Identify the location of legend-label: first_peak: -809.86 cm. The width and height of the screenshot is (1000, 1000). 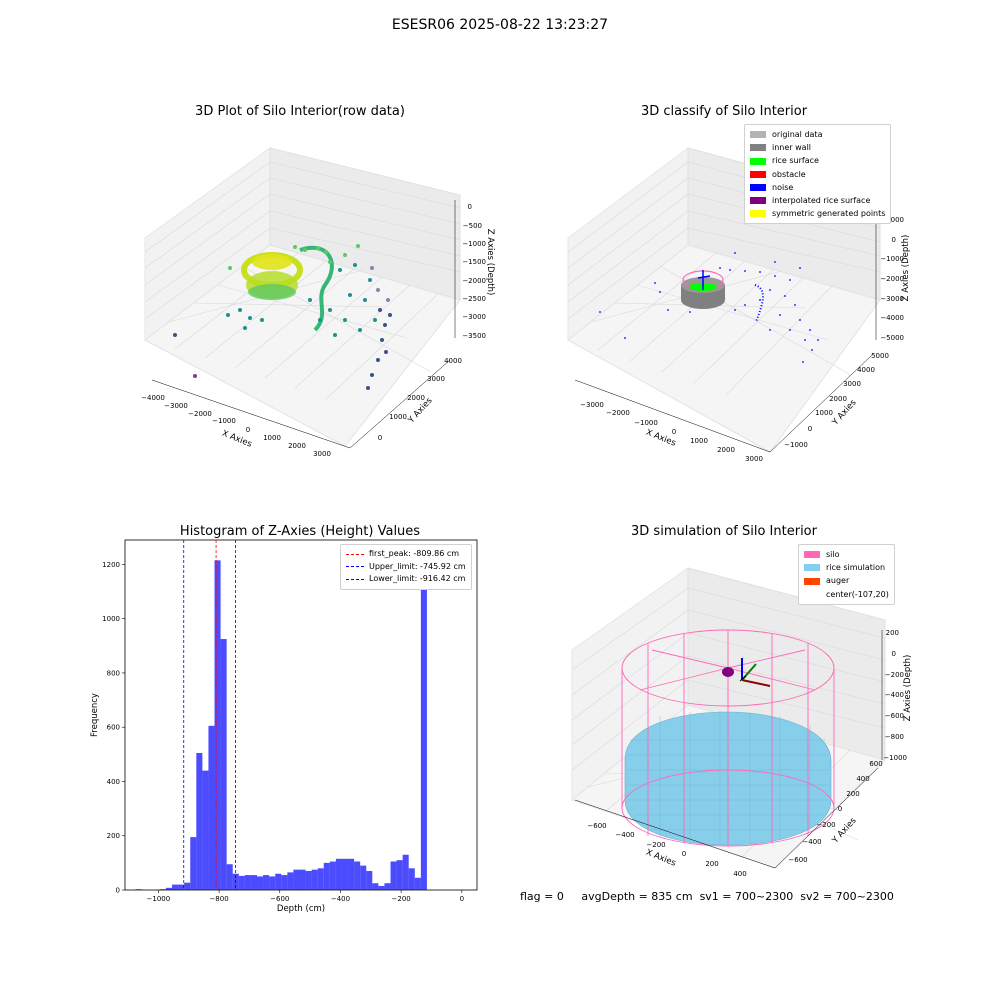
(414, 553).